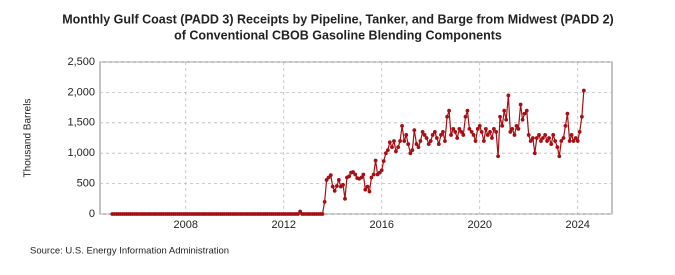 The image size is (675, 275). Describe the element at coordinates (381, 225) in the screenshot. I see `x-tick-label: 2016` at that location.